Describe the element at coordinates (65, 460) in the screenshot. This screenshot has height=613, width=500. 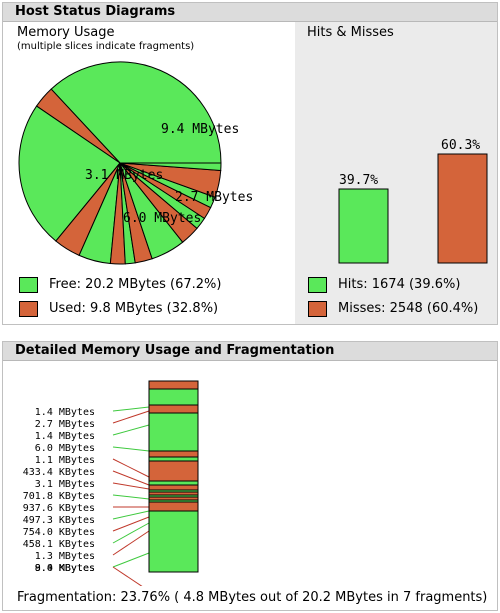
I see `fragment-label: 1.1 MBytes` at that location.